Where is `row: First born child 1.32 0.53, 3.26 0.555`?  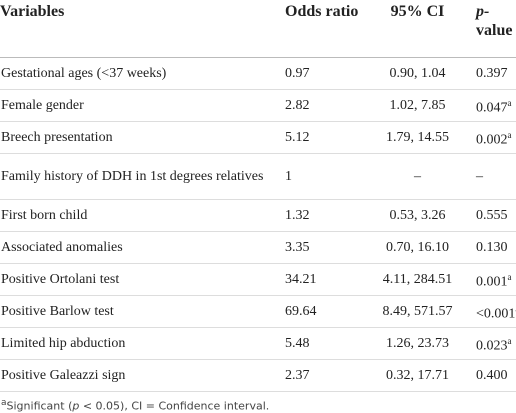 row: First born child 1.32 0.53, 3.26 0.555 is located at coordinates (258, 215).